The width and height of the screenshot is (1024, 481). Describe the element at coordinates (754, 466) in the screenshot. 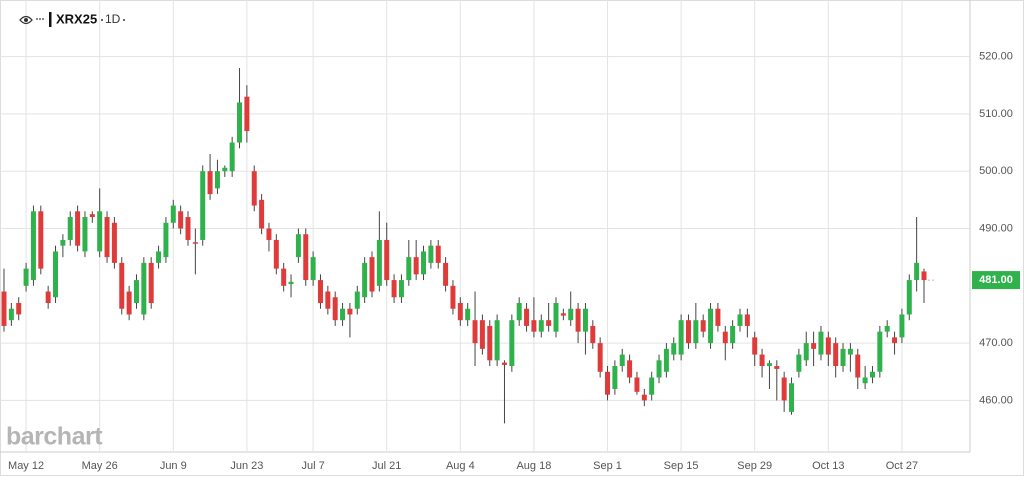

I see `x-tick-label: Sep 29` at that location.